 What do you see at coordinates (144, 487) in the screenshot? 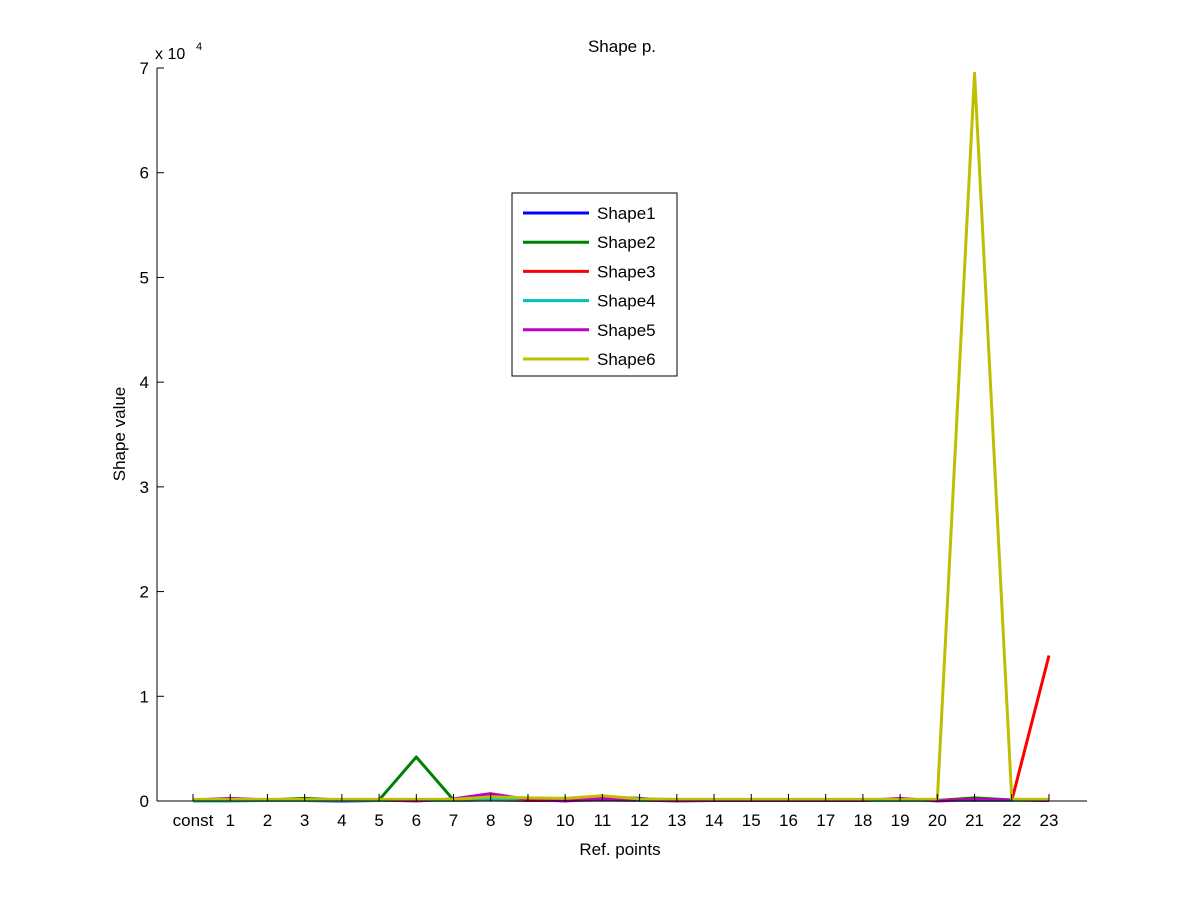
I see `y-tick-label: 3` at bounding box center [144, 487].